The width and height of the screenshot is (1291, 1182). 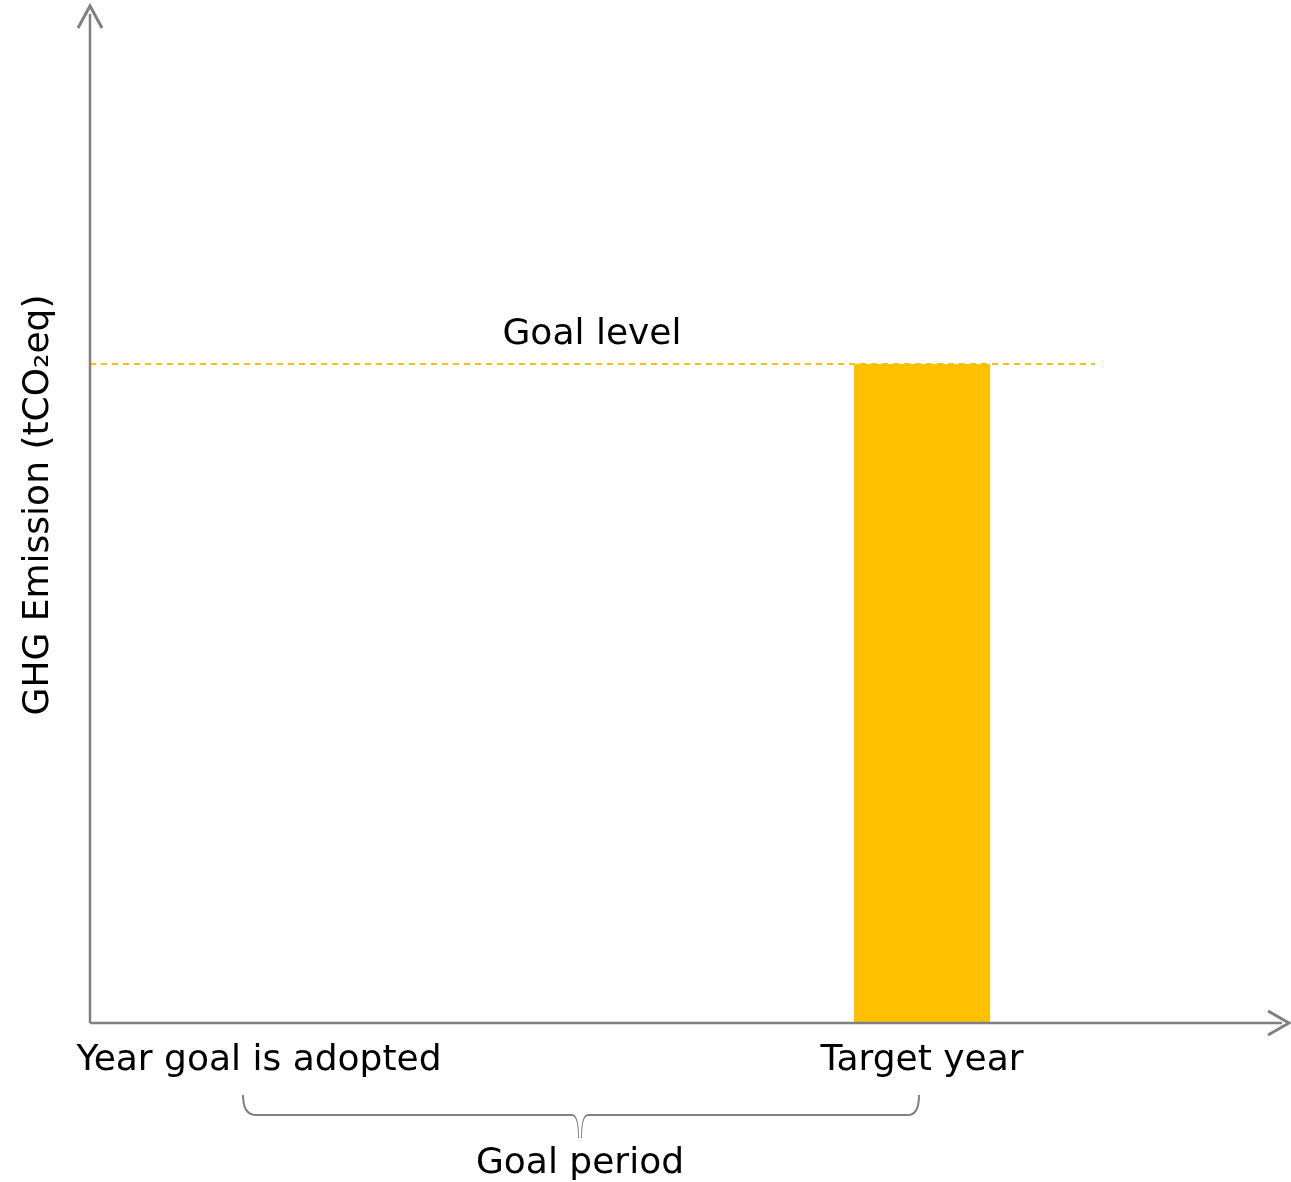 What do you see at coordinates (35, 505) in the screenshot?
I see `y-axis-title: GHG Emission (tCO₂eq)` at bounding box center [35, 505].